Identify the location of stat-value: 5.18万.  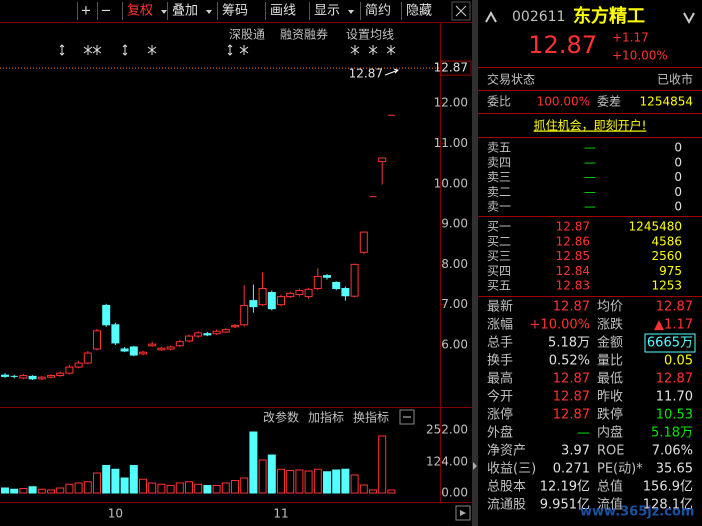
(569, 343).